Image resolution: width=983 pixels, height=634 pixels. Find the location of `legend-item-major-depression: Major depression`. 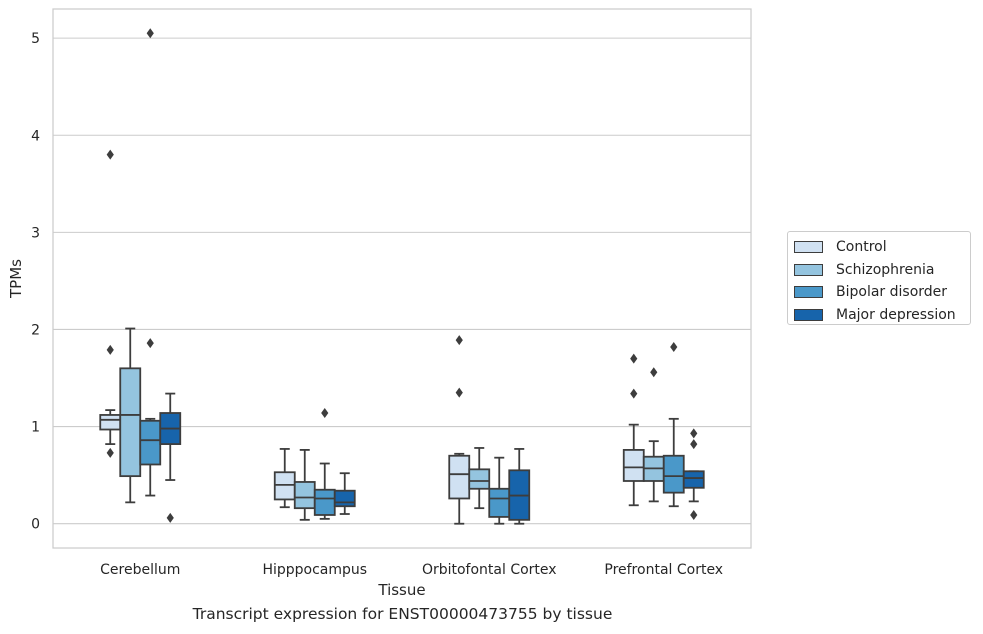

legend-item-major-depression: Major depression is located at coordinates (879, 315).